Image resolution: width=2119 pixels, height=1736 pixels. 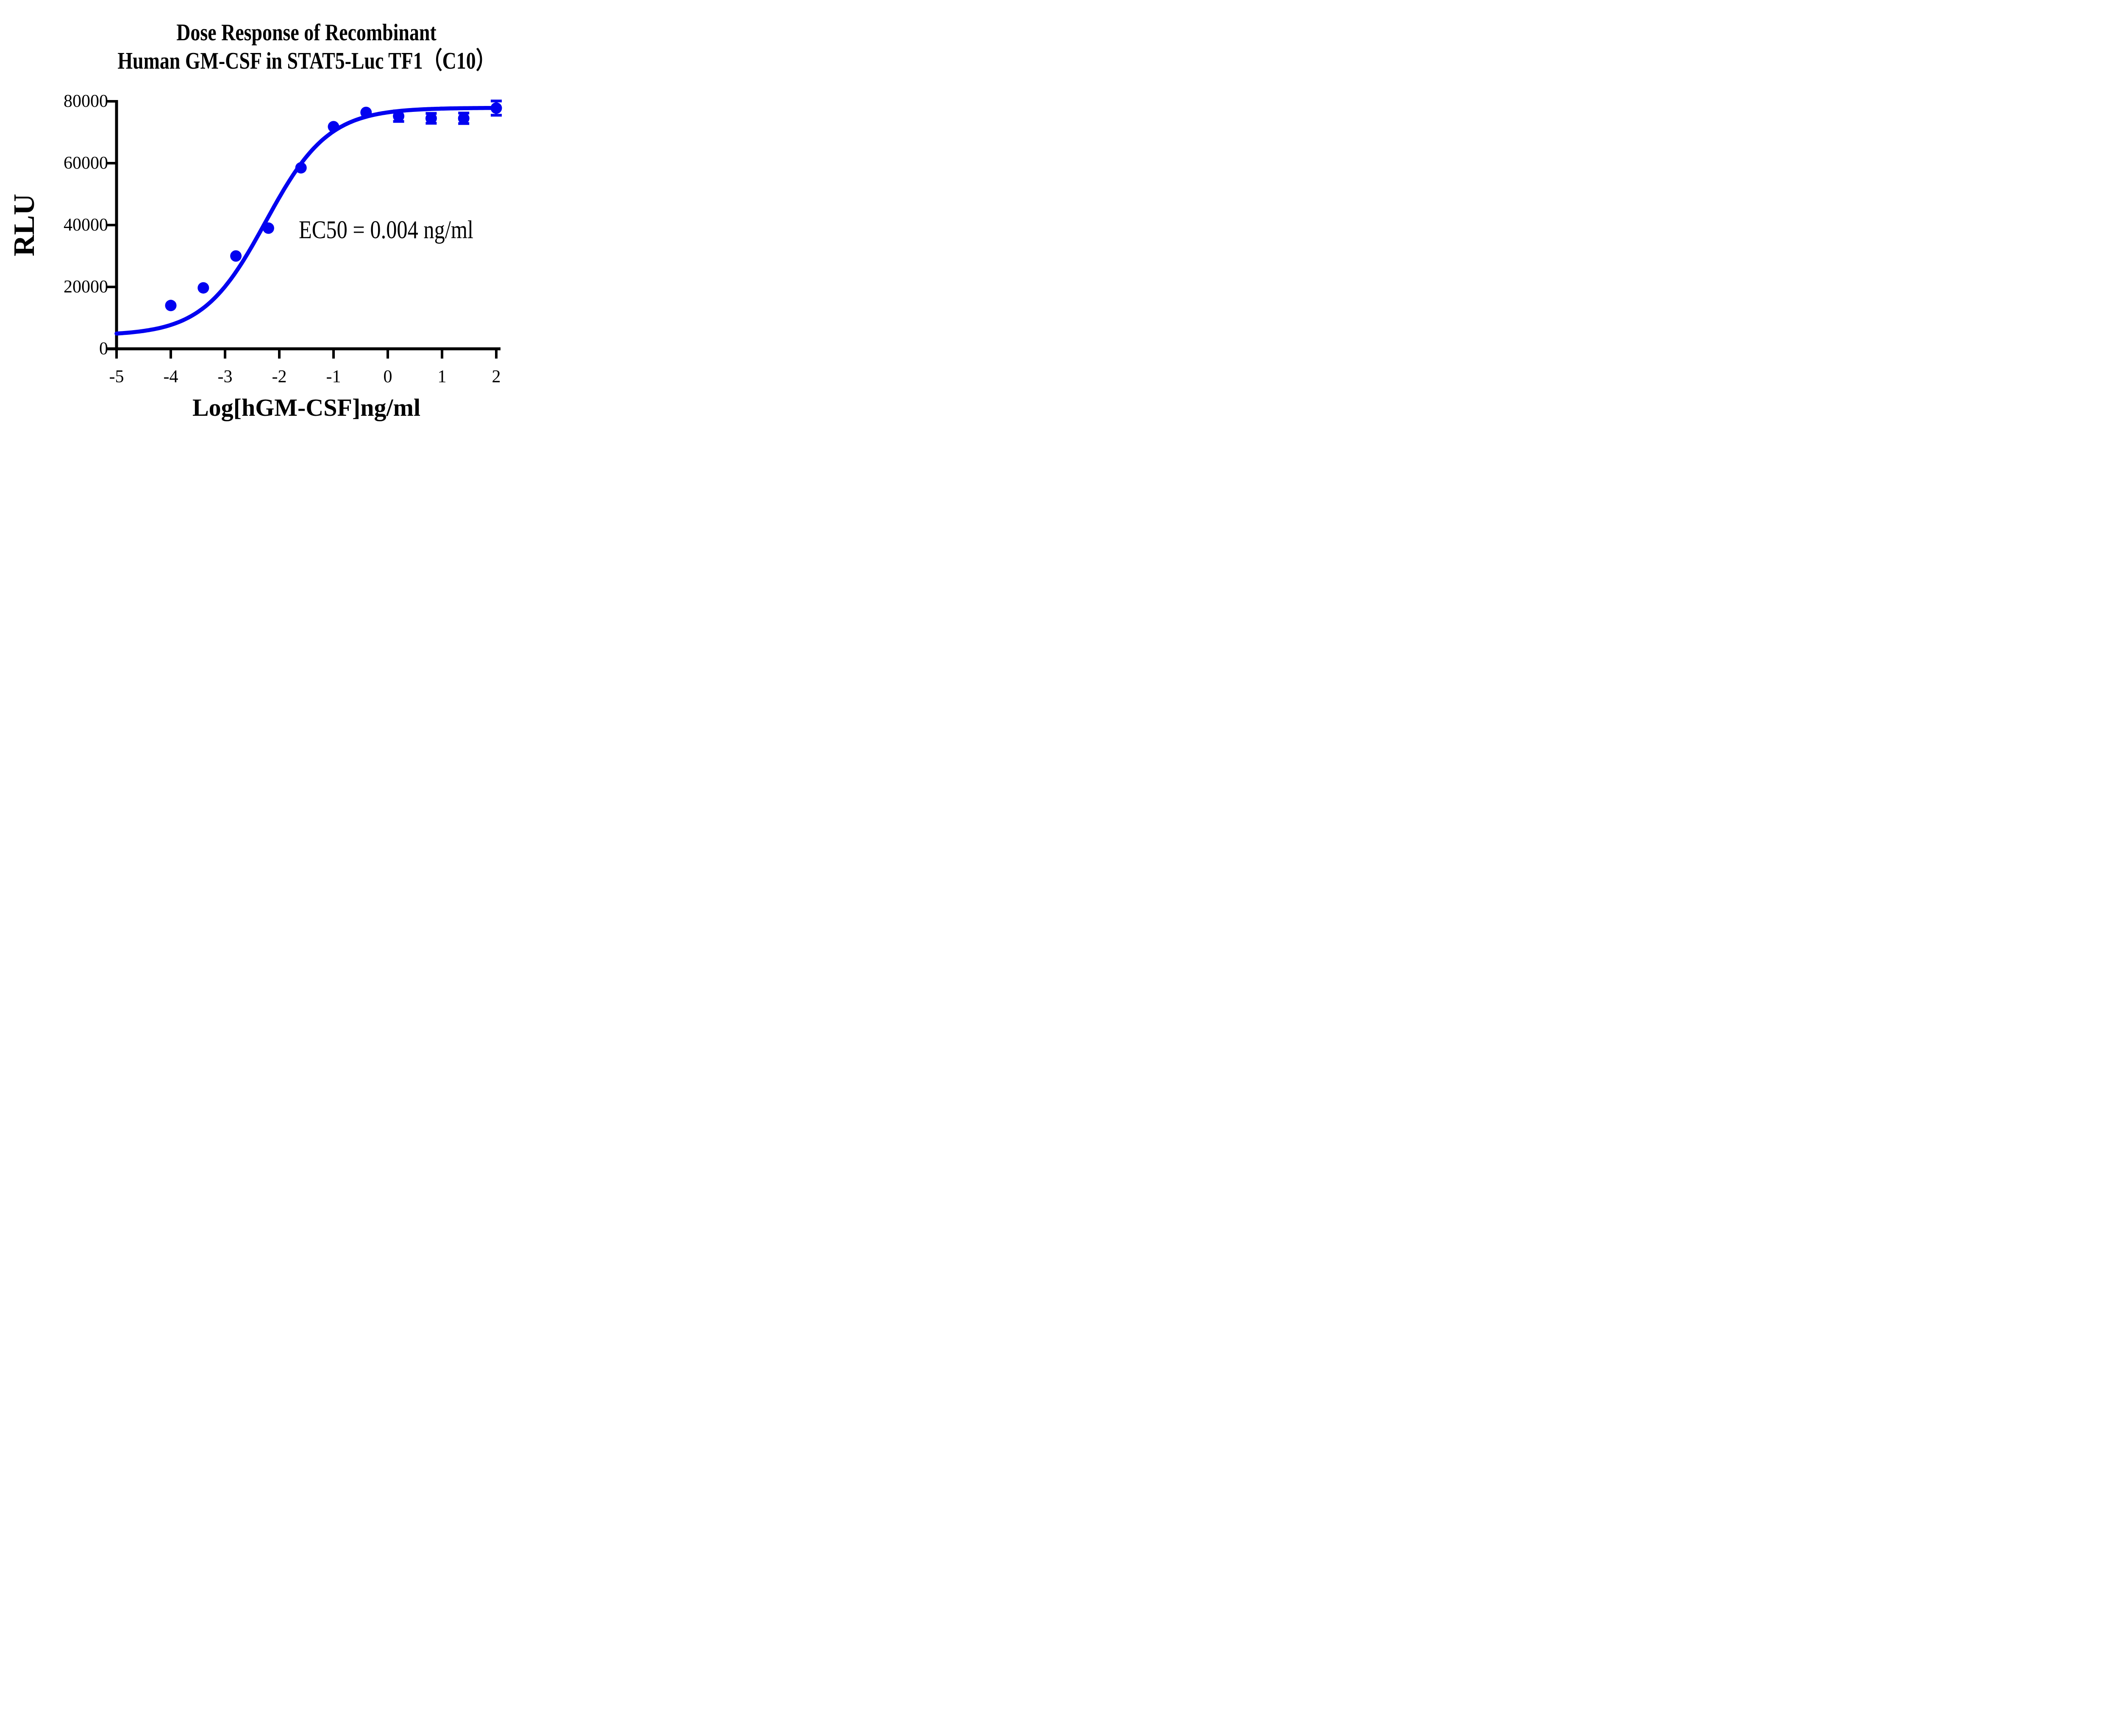 What do you see at coordinates (86, 287) in the screenshot?
I see `y-tick-label: 20000` at bounding box center [86, 287].